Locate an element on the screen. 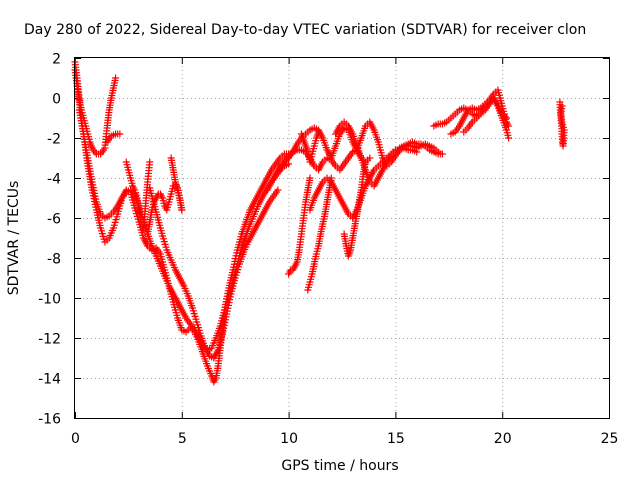 The height and width of the screenshot is (480, 640). y-tick-label: -10 is located at coordinates (49, 300).